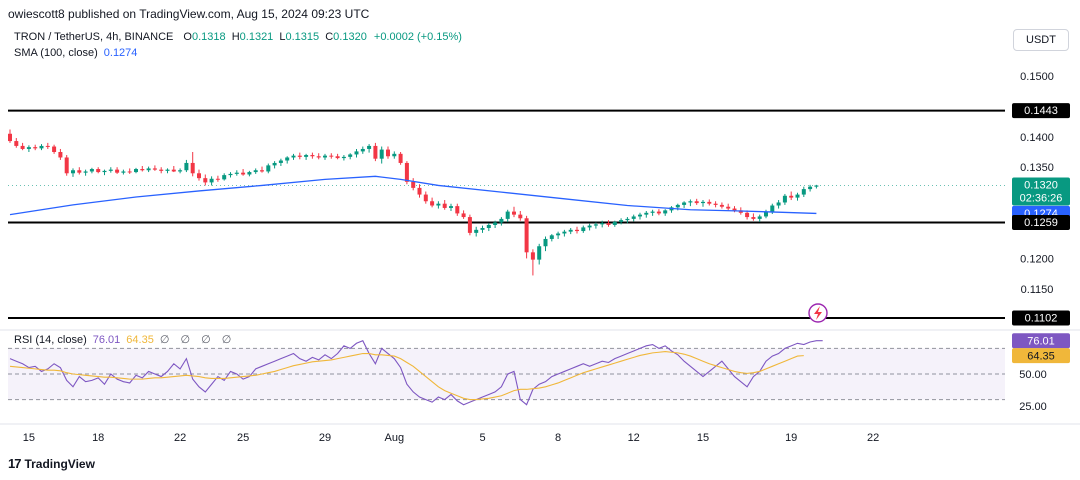  Describe the element at coordinates (59, 463) in the screenshot. I see `footer-brand: TradingView` at that location.